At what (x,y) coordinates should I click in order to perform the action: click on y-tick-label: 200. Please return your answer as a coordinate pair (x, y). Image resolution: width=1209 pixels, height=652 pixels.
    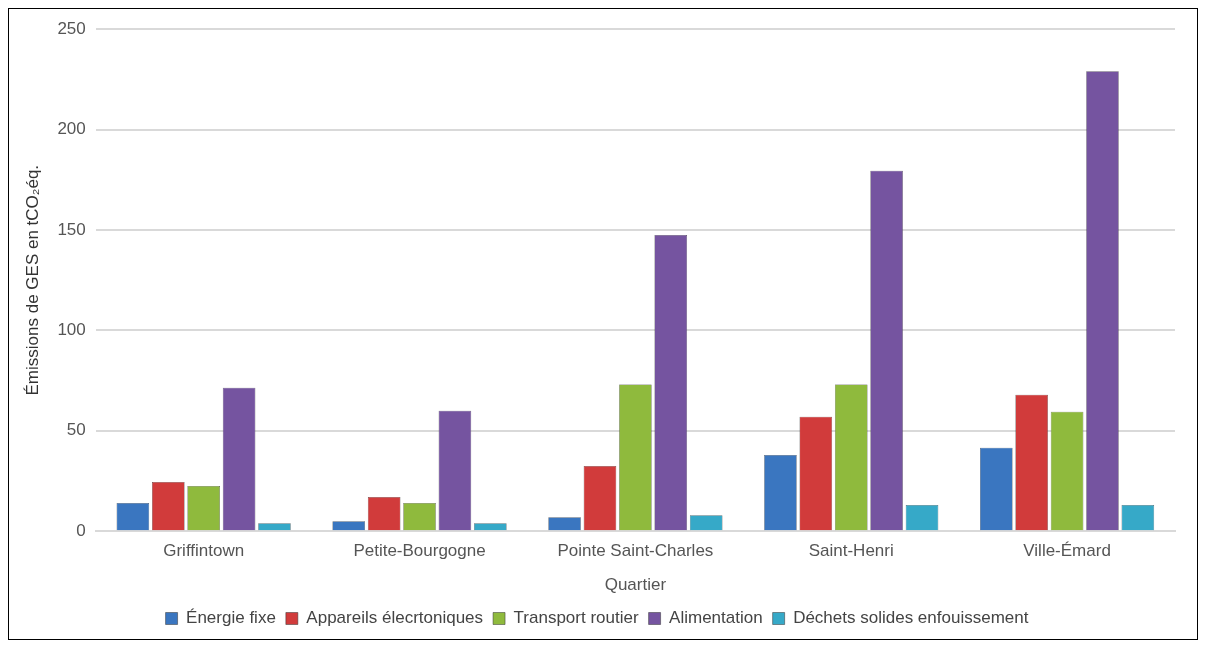
    Looking at the image, I should click on (71, 129).